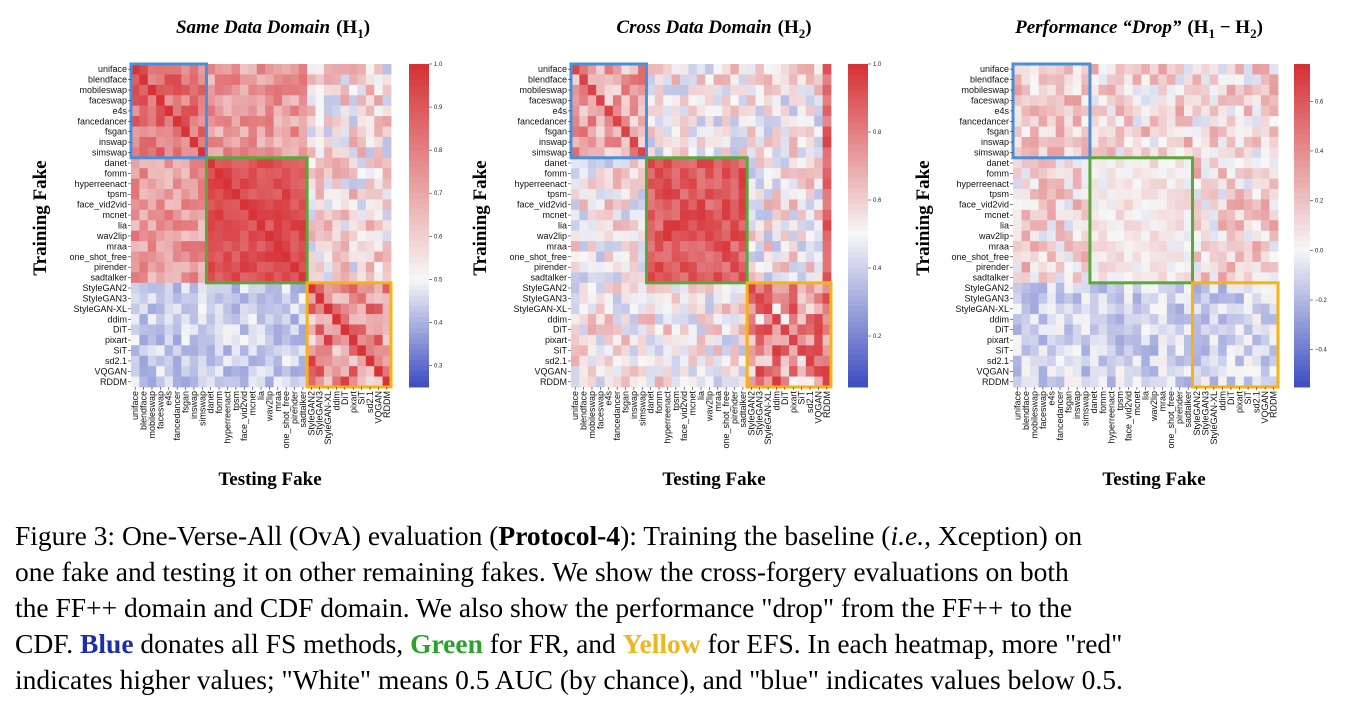  I want to click on x-tick-label: RDDM, so click(827, 404).